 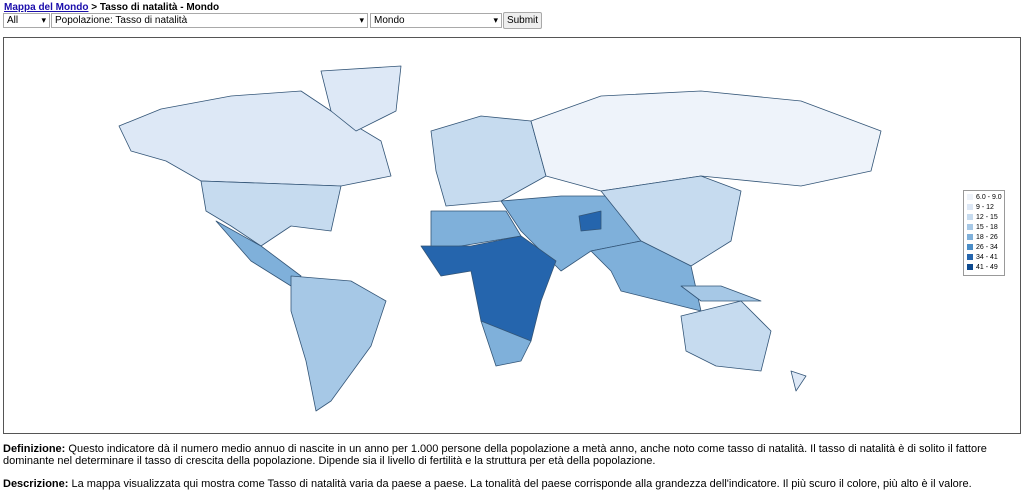 What do you see at coordinates (26, 20) in the screenshot?
I see `filter-select: All` at bounding box center [26, 20].